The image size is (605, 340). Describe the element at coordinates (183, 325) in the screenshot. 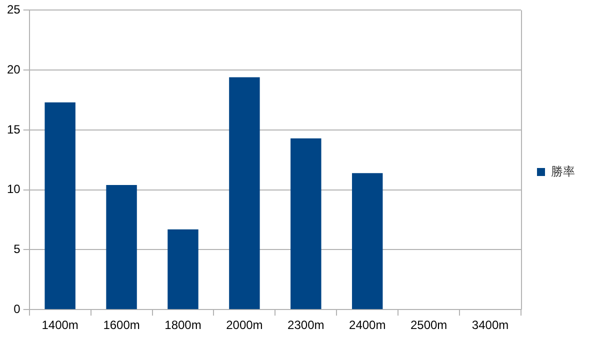

I see `x-tick-label: 1800m` at that location.